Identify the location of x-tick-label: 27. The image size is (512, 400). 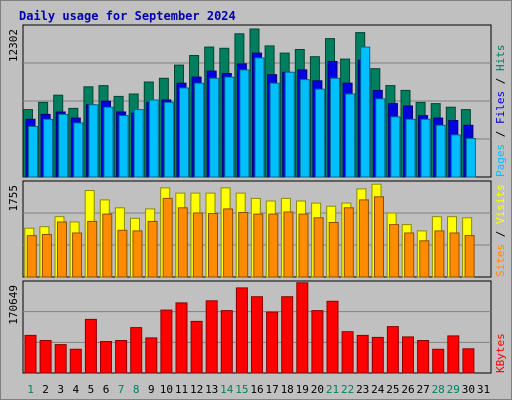
(422, 389).